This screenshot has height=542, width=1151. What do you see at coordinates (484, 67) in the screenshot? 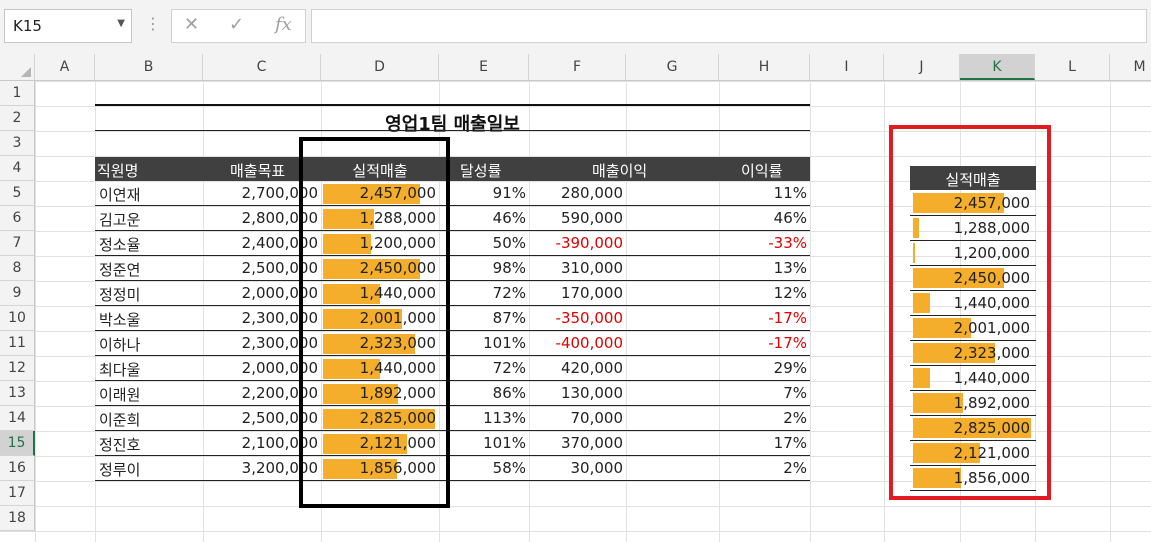
I see `column-header-e: E` at bounding box center [484, 67].